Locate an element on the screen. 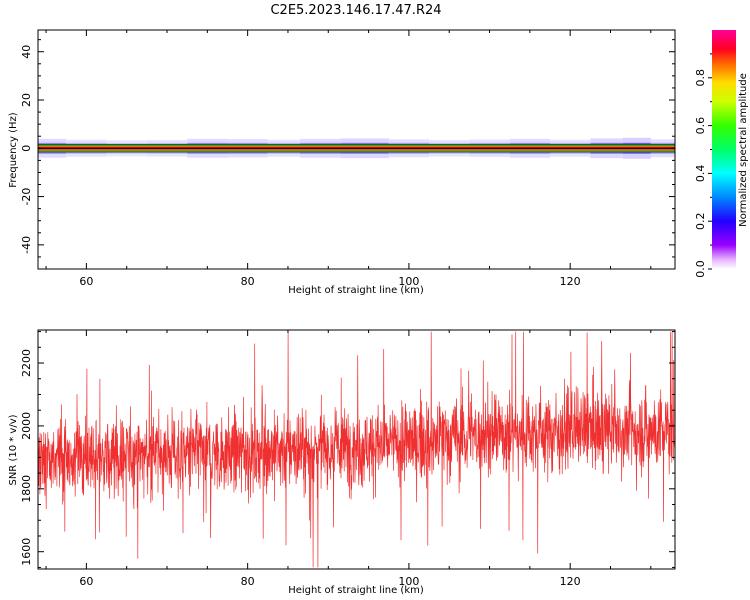 The height and width of the screenshot is (600, 750). figure-title: C2E5.2023.146.17.47.R24 is located at coordinates (355, 10).